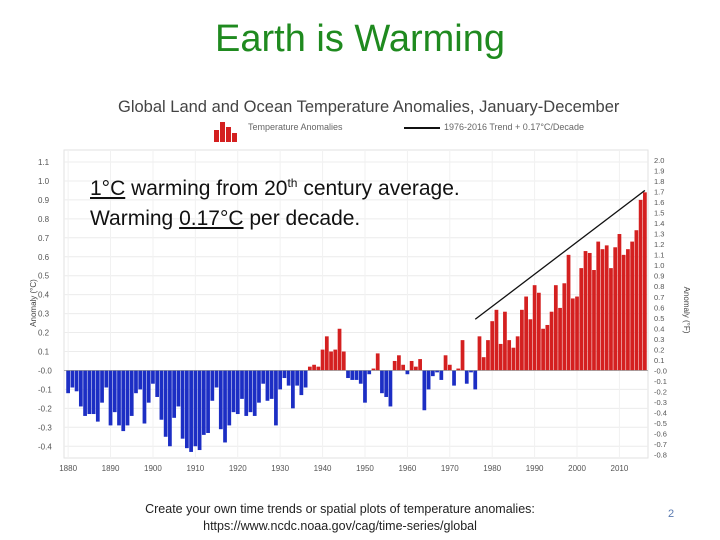  What do you see at coordinates (659, 213) in the screenshot?
I see `y2-tick-label: 1.5` at bounding box center [659, 213].